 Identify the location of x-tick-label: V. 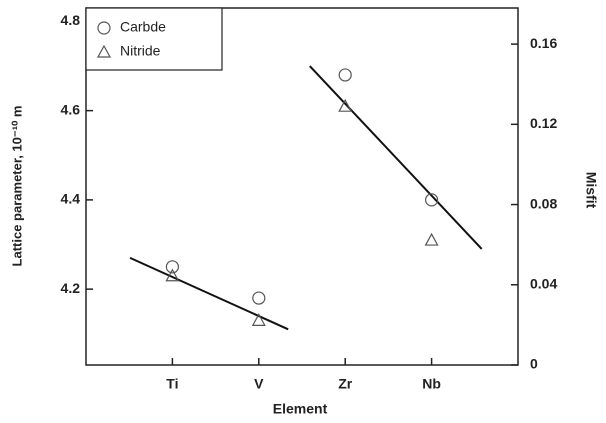
(259, 384).